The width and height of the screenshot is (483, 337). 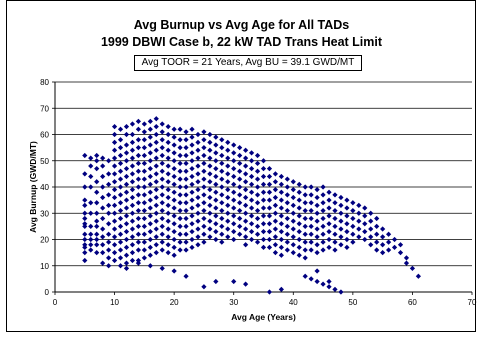 What do you see at coordinates (114, 302) in the screenshot?
I see `x-tick-label: 10` at bounding box center [114, 302].